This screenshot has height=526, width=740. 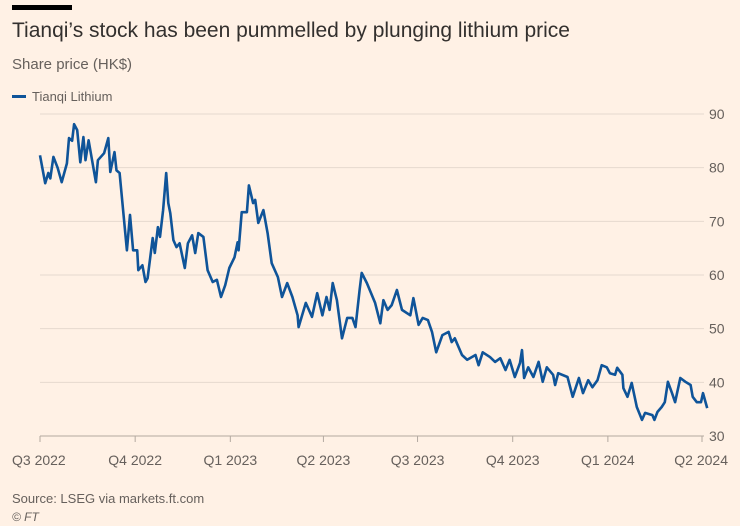 What do you see at coordinates (72, 64) in the screenshot?
I see `chart-subtitle: Share price (HK$)` at bounding box center [72, 64].